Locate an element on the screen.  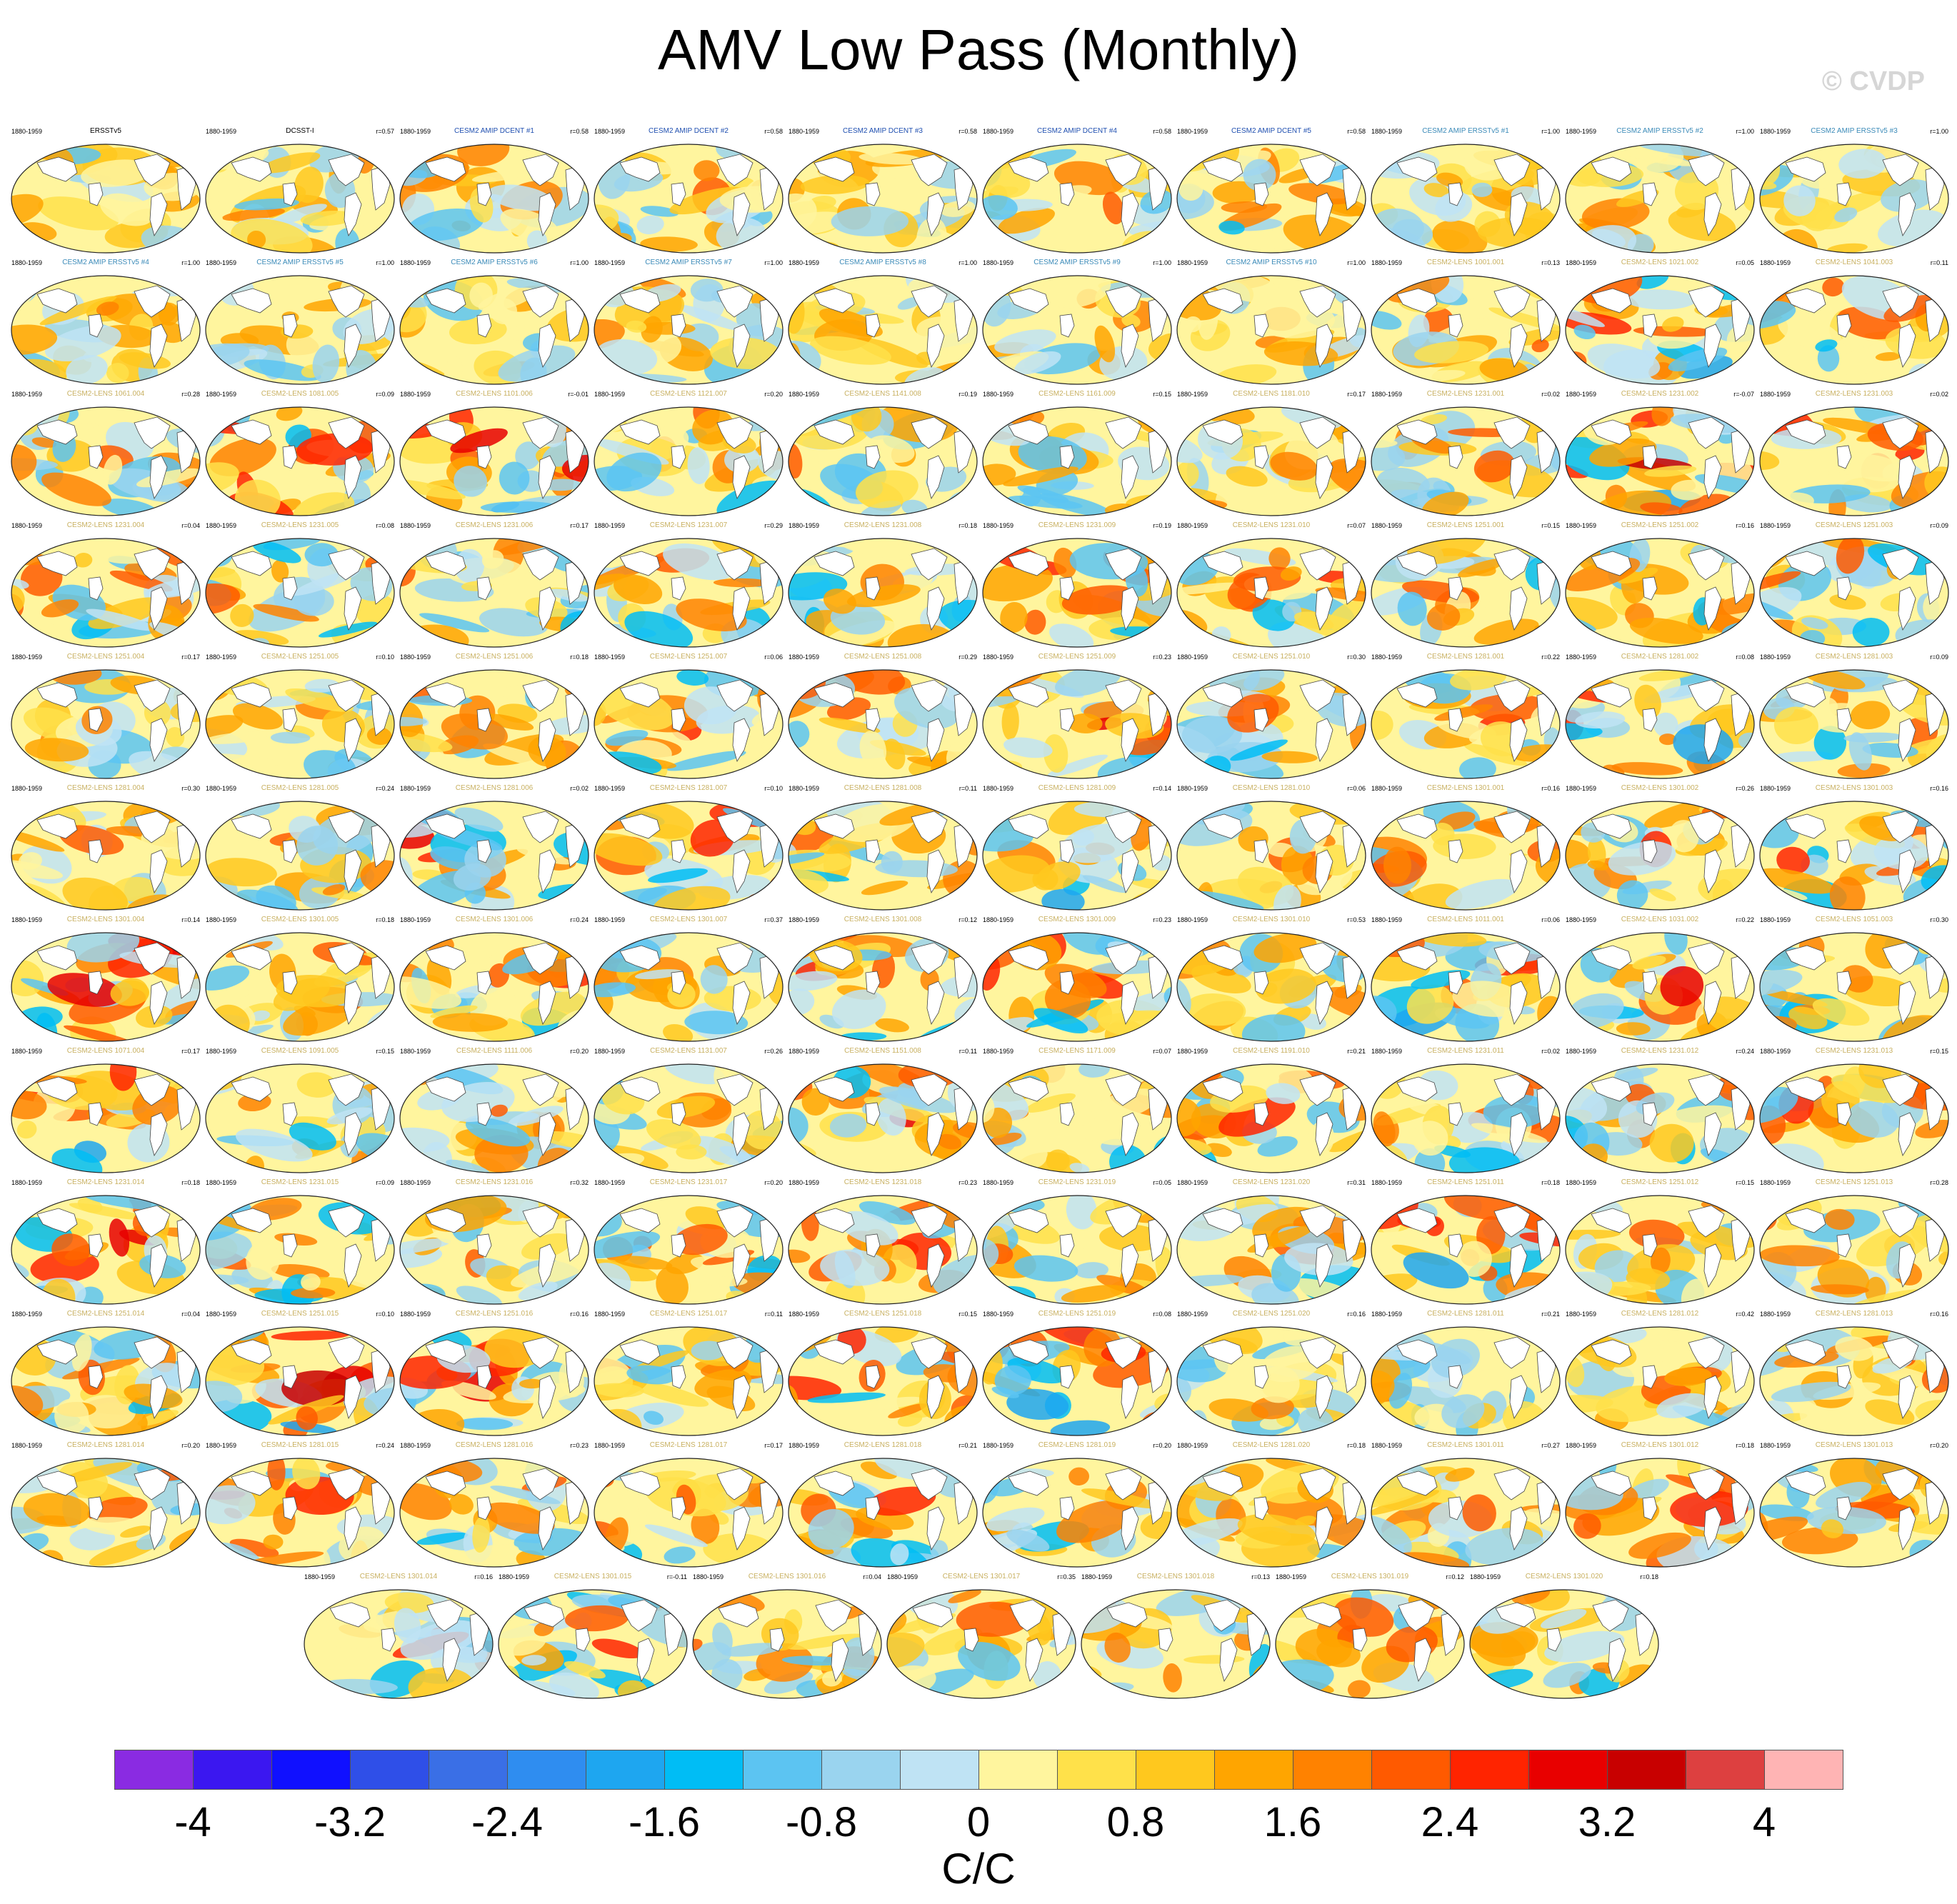
map-panel: 1880-1959 CESM2-LENS 1301.017 r=0.35 is located at coordinates (981, 1637).